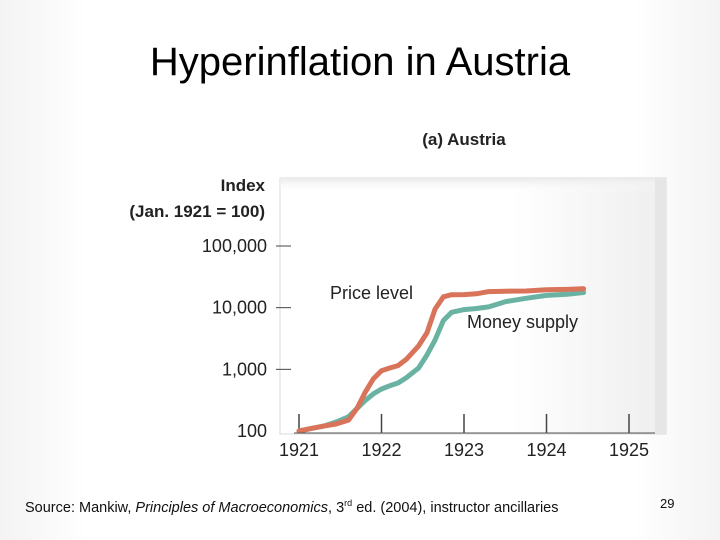 The width and height of the screenshot is (720, 540). What do you see at coordinates (546, 450) in the screenshot?
I see `x-tick-label: 1924` at bounding box center [546, 450].